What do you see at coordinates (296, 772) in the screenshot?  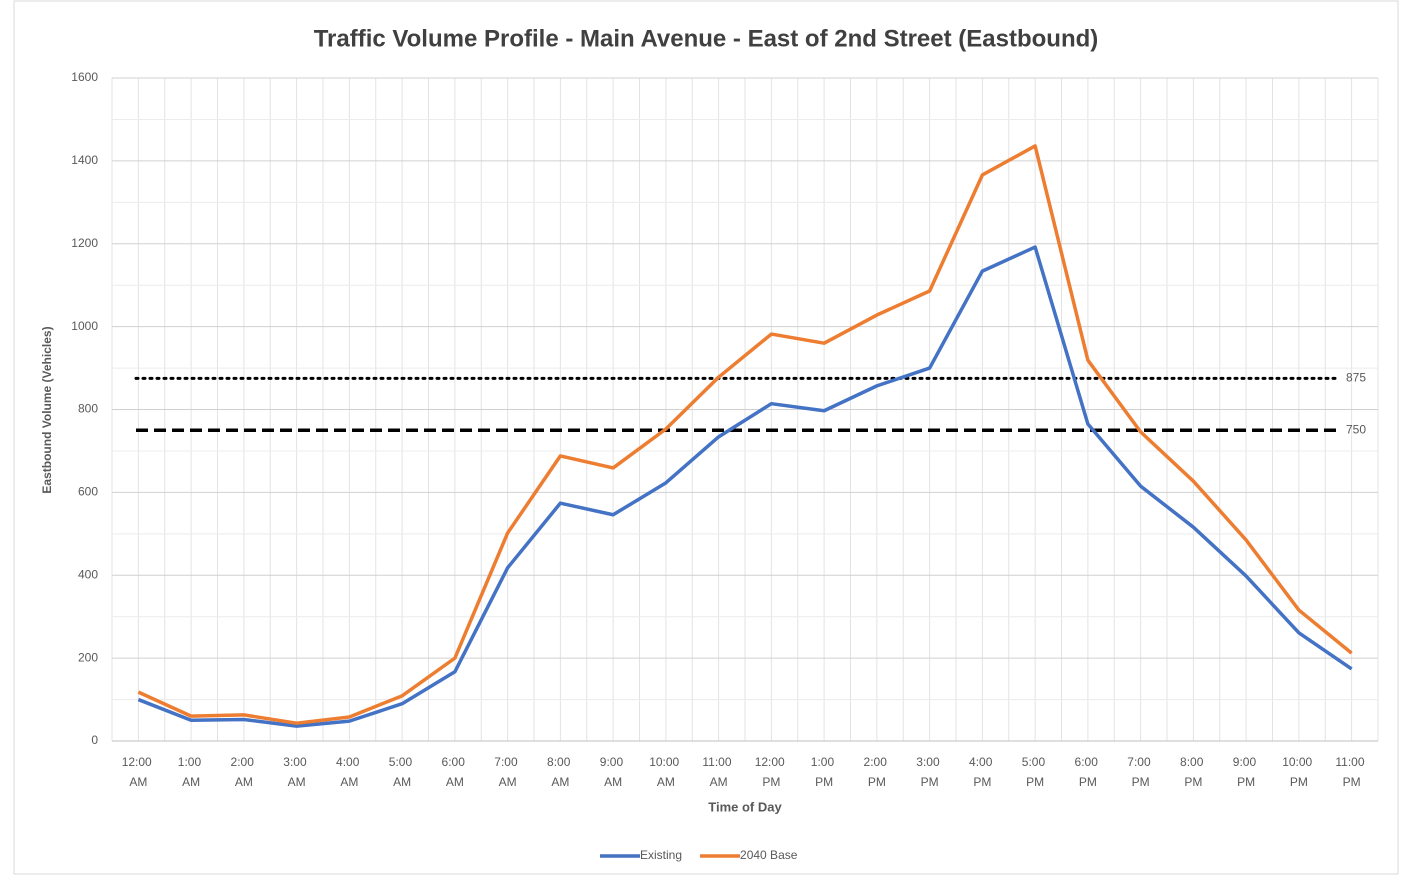 I see `x-tick-label: 3:00 AM` at bounding box center [296, 772].